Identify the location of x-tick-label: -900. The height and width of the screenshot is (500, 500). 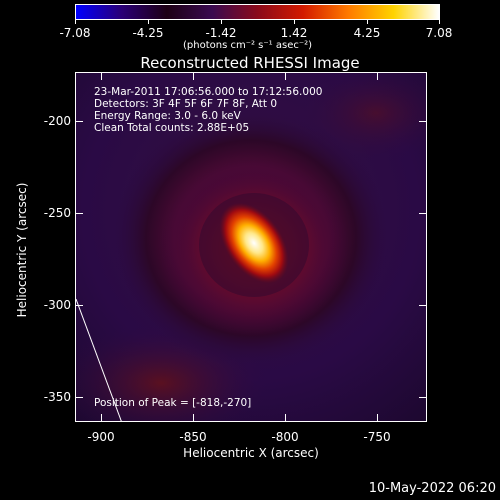
(101, 437).